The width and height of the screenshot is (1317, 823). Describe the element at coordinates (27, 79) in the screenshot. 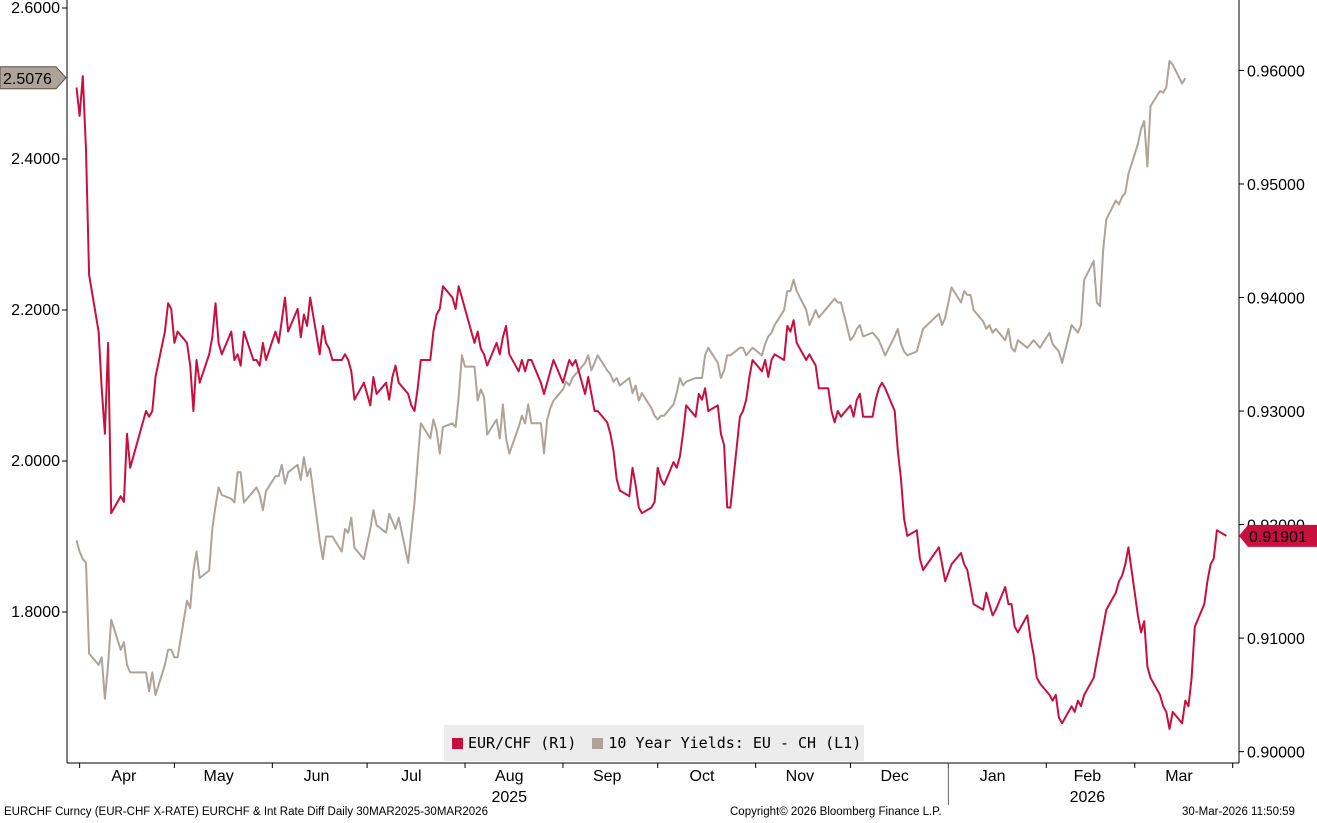

I see `left-last-value-label: 2.5076` at that location.